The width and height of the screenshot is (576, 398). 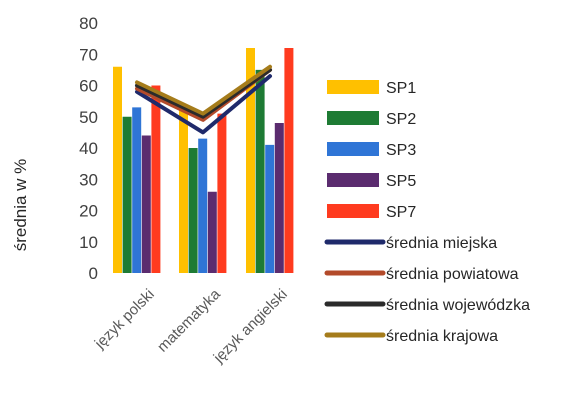 What do you see at coordinates (88, 211) in the screenshot?
I see `y-tick-label: 20` at bounding box center [88, 211].